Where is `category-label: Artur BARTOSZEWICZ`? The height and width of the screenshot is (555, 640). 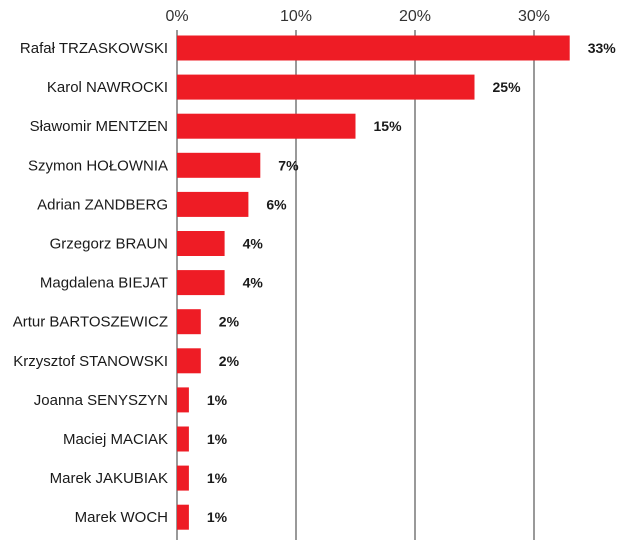 category-label: Artur BARTOSZEWICZ is located at coordinates (90, 322).